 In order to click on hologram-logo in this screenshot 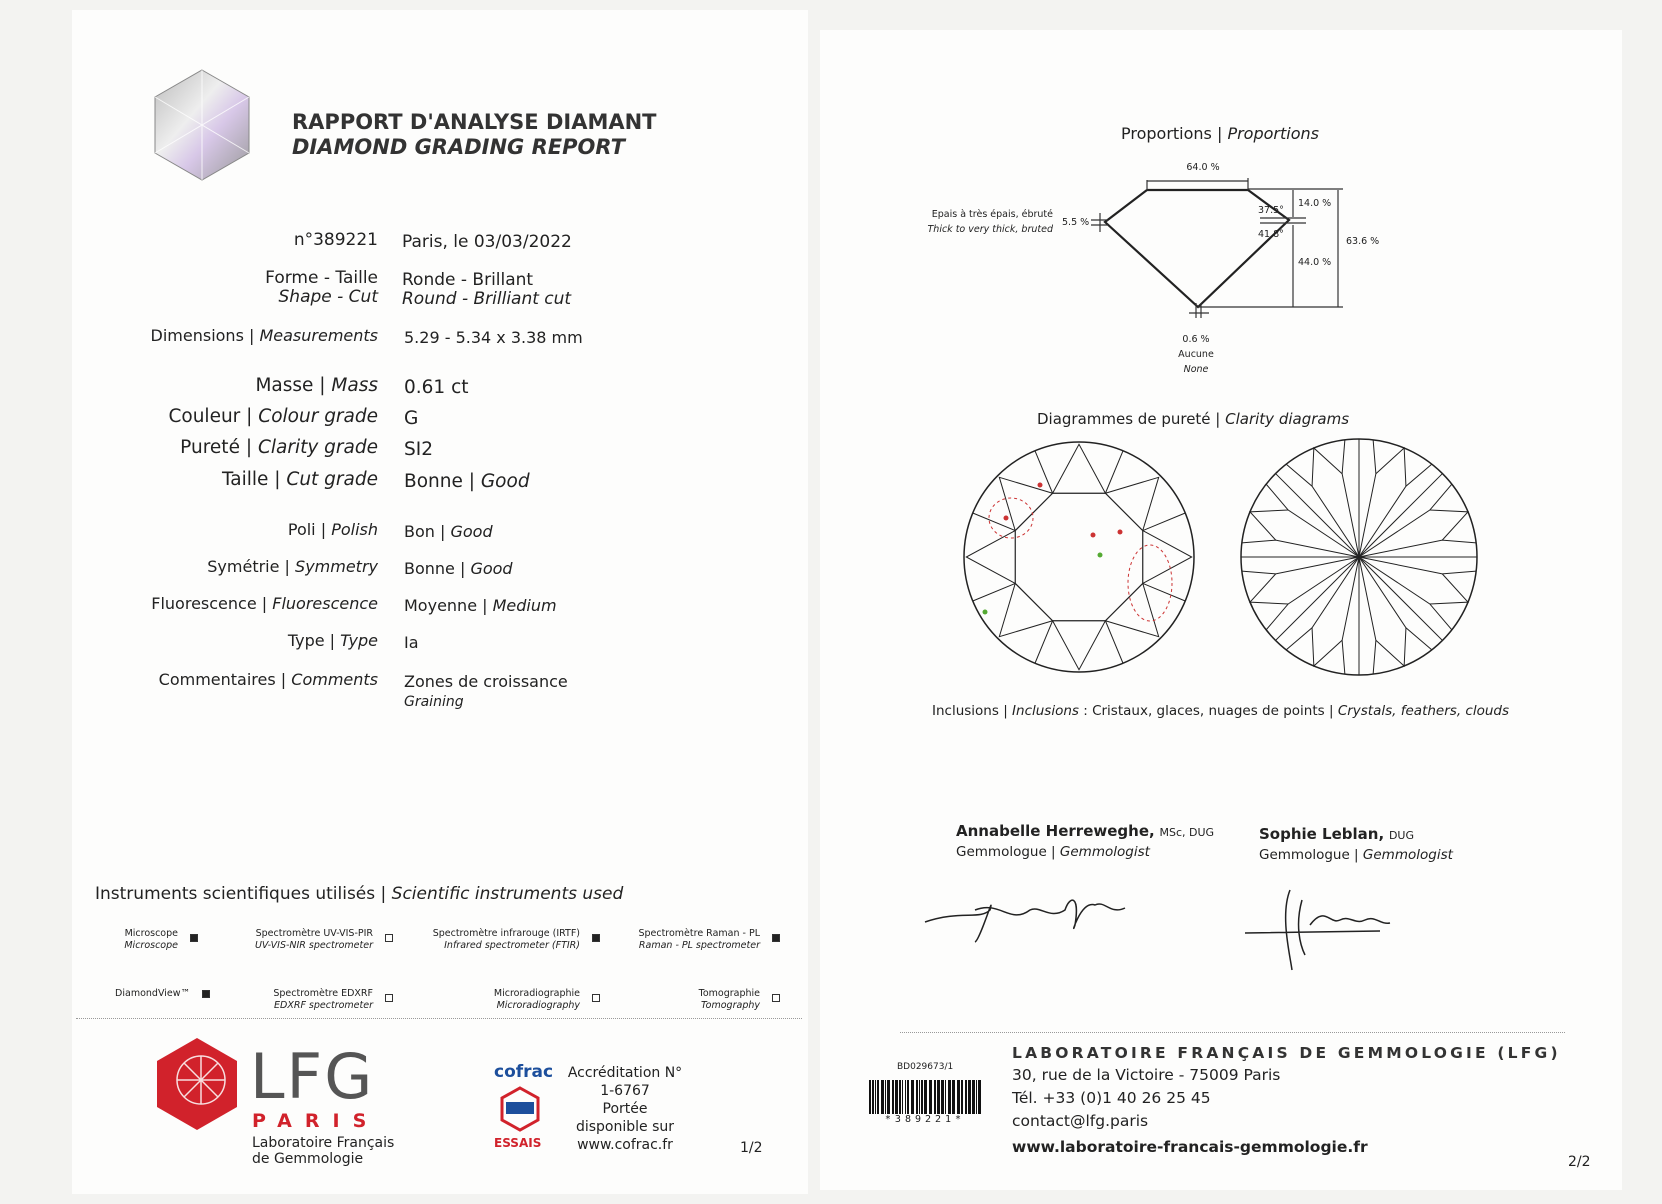, I will do `click(202, 125)`.